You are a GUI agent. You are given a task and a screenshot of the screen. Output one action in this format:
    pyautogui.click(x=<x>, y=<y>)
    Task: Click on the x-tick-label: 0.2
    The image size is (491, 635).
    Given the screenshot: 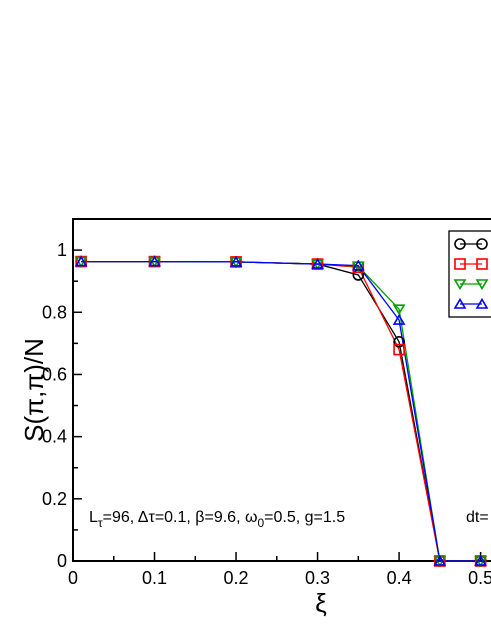 What is the action you would take?
    pyautogui.click(x=236, y=578)
    